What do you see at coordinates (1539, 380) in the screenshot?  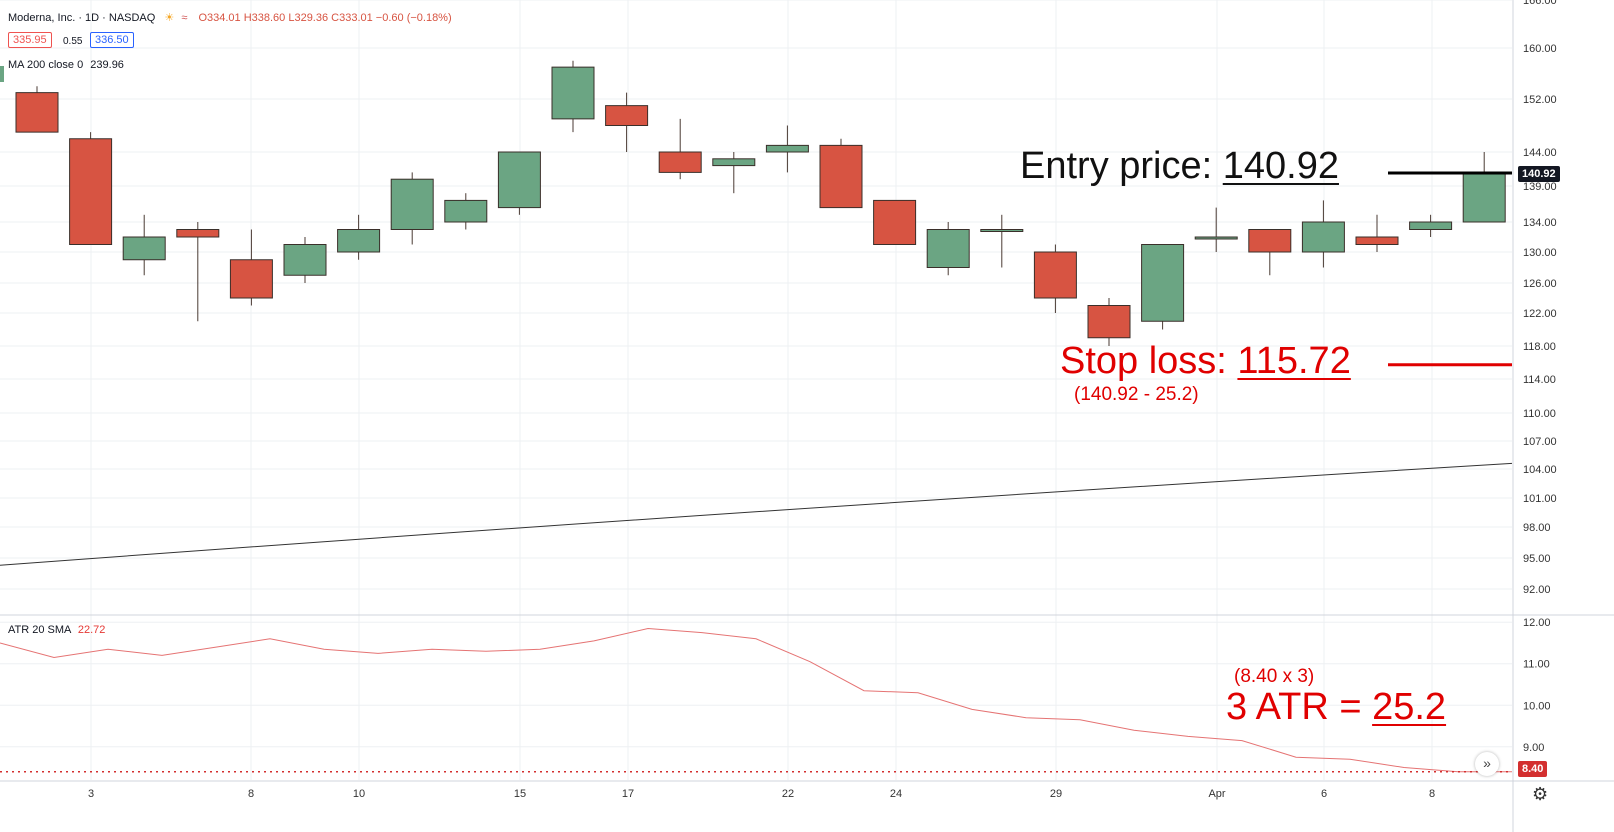 I see `price-tick-label: 114.00` at bounding box center [1539, 380].